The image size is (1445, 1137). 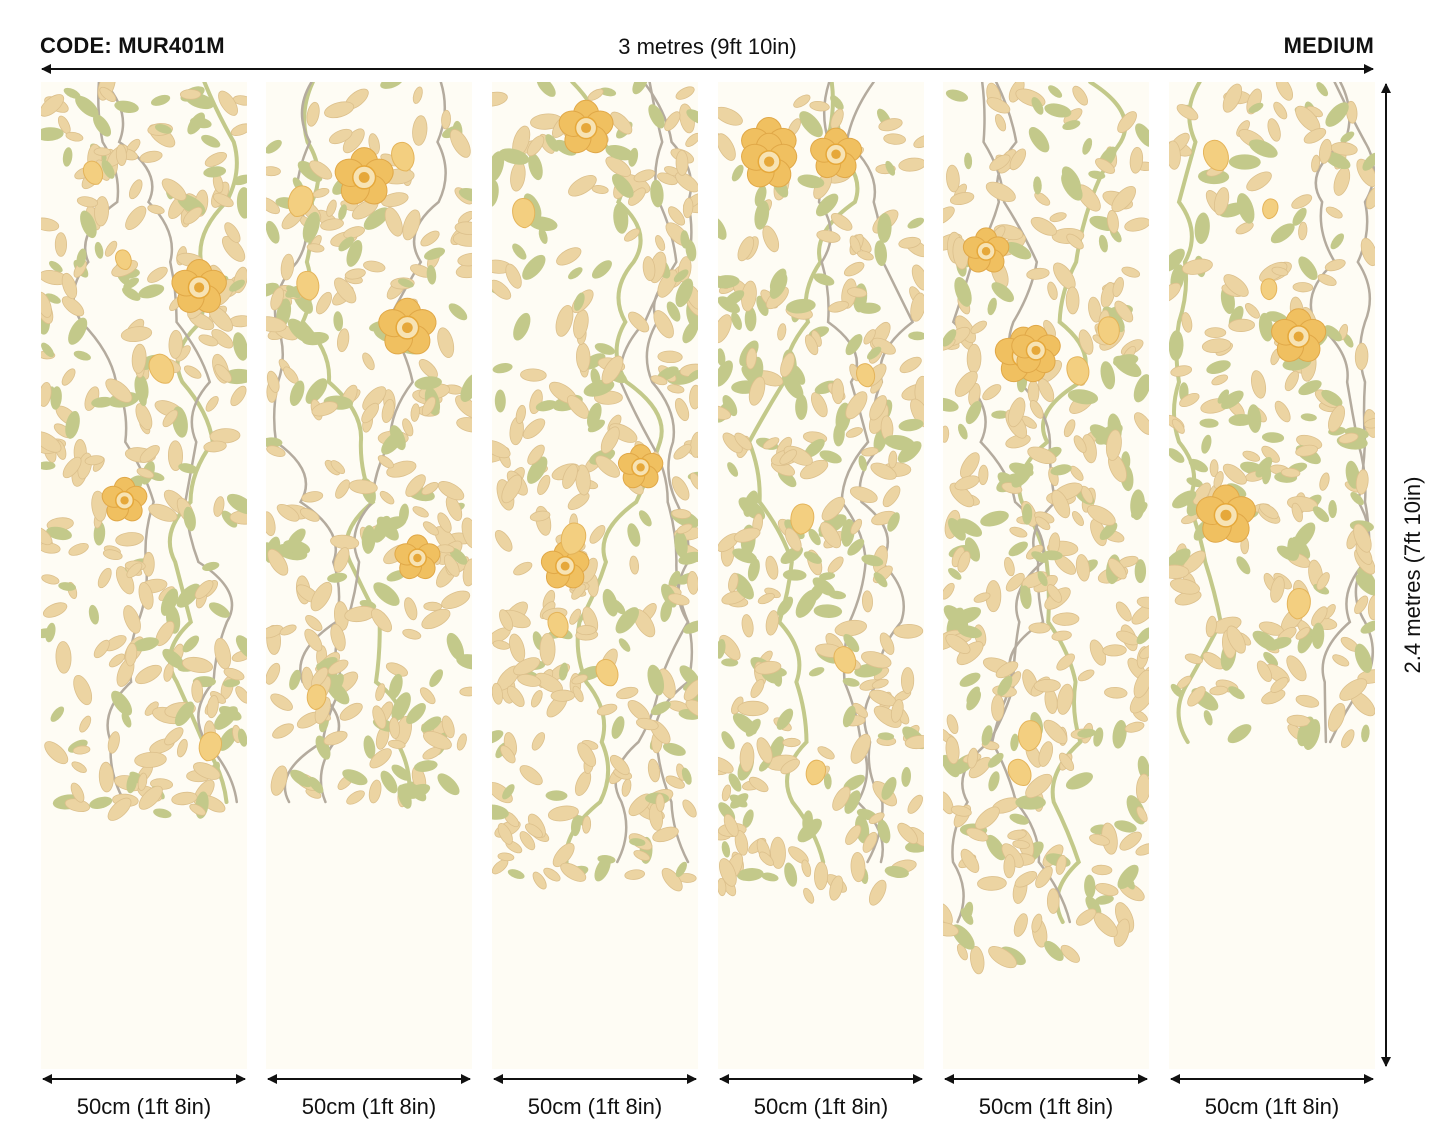 What do you see at coordinates (707, 46) in the screenshot?
I see `total-width-label: 3 metres (9ft 10in)` at bounding box center [707, 46].